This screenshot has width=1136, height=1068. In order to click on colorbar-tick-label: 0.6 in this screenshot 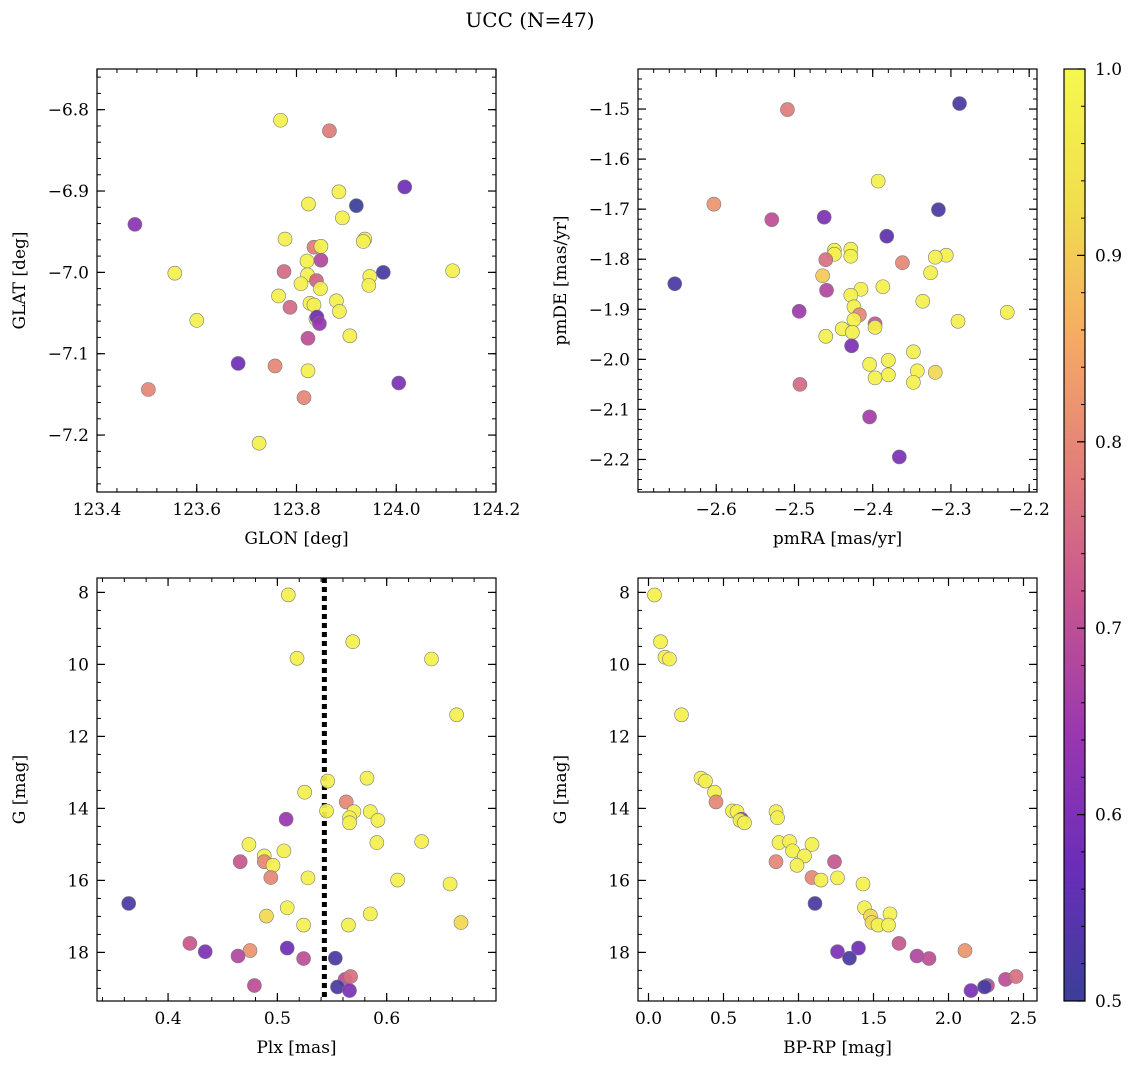, I will do `click(1108, 816)`.